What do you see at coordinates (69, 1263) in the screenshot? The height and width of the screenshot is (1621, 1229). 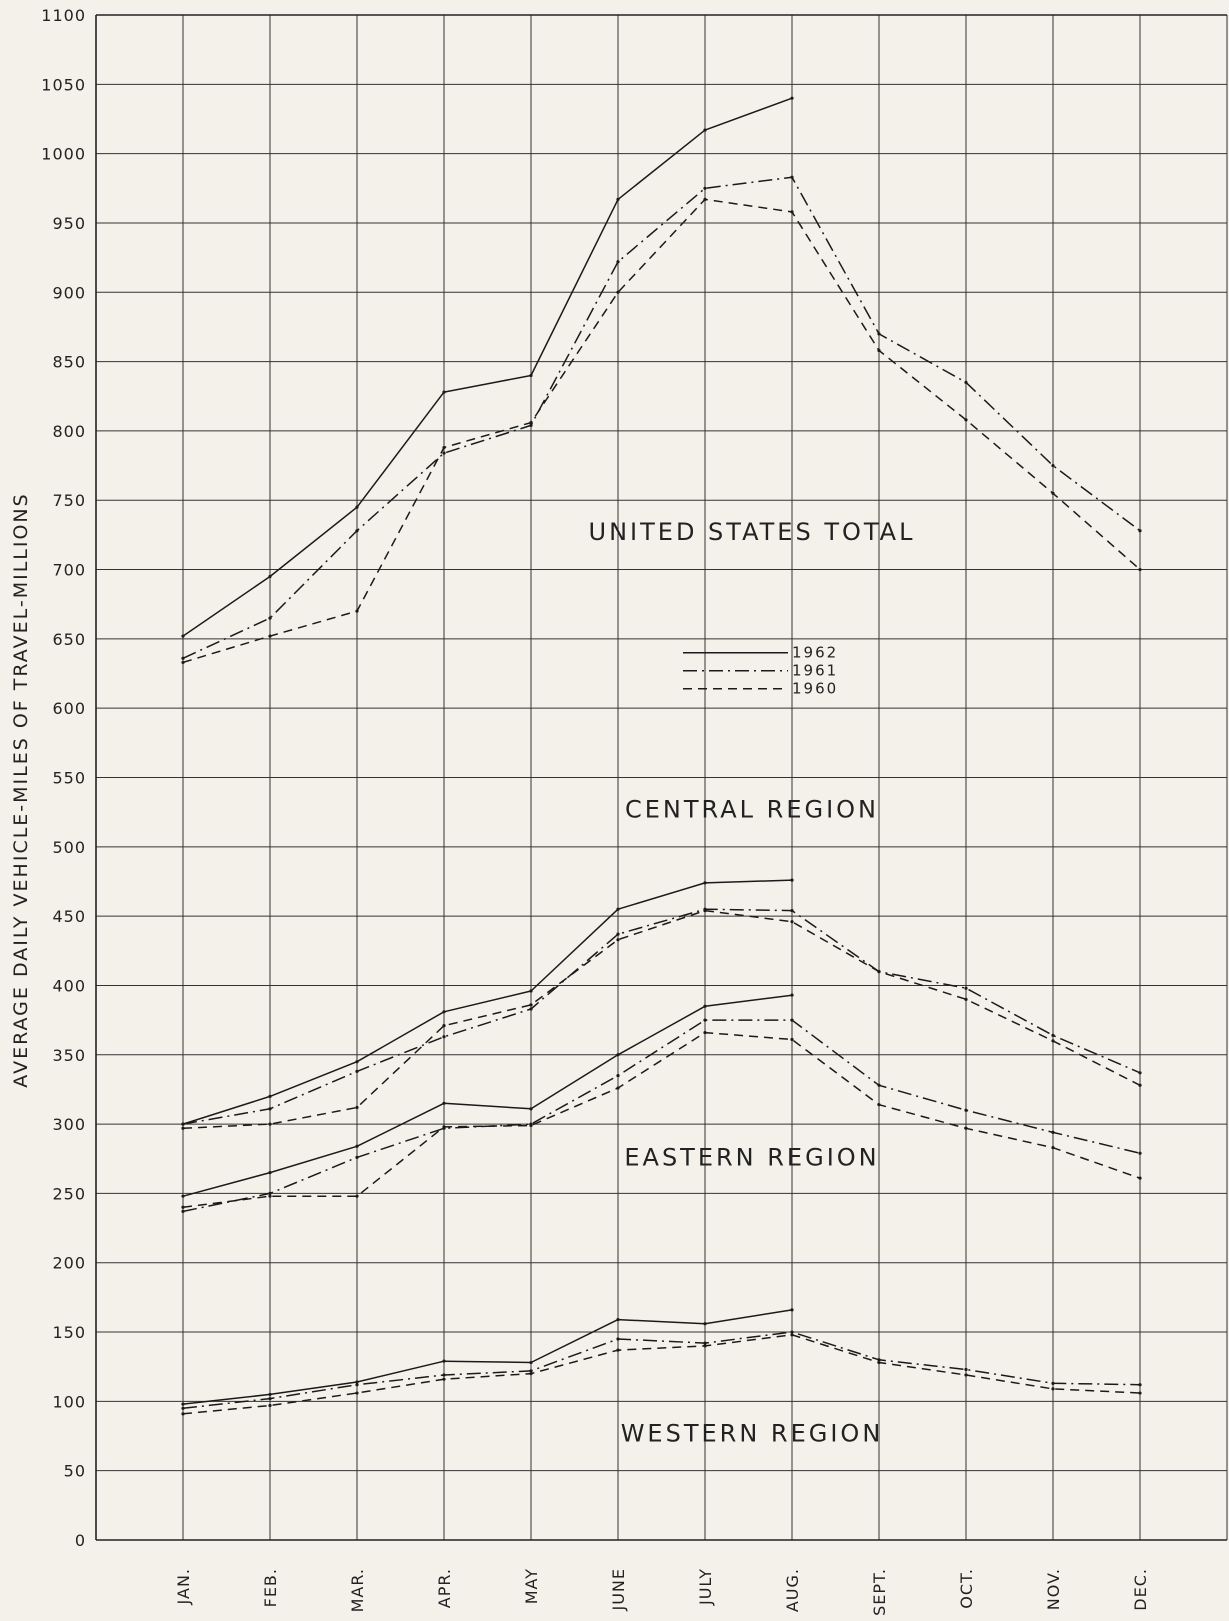 I see `y-tick-label: 200` at bounding box center [69, 1263].